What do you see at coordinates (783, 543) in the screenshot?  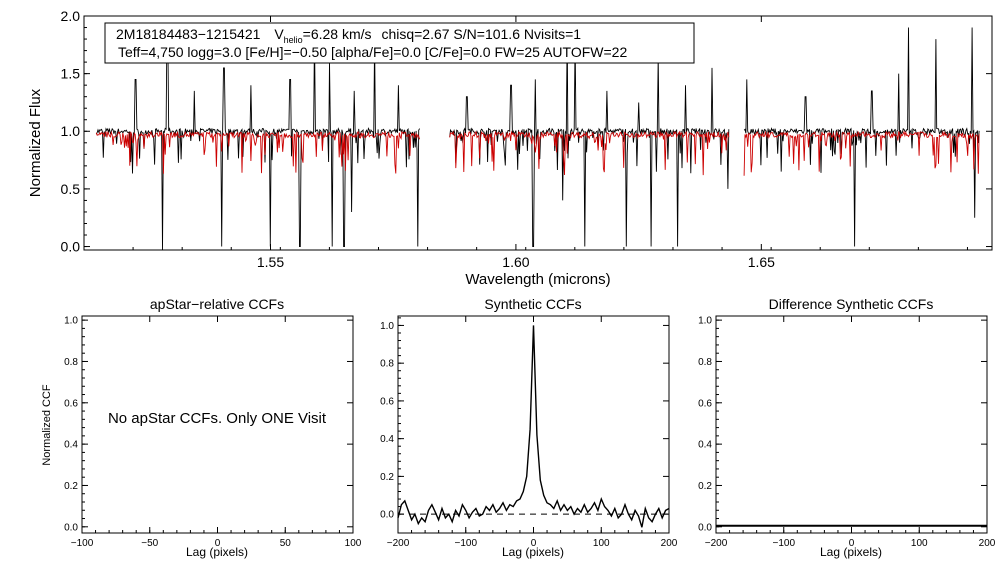 I see `difference-ccf-x-tick-label: −100` at bounding box center [783, 543].